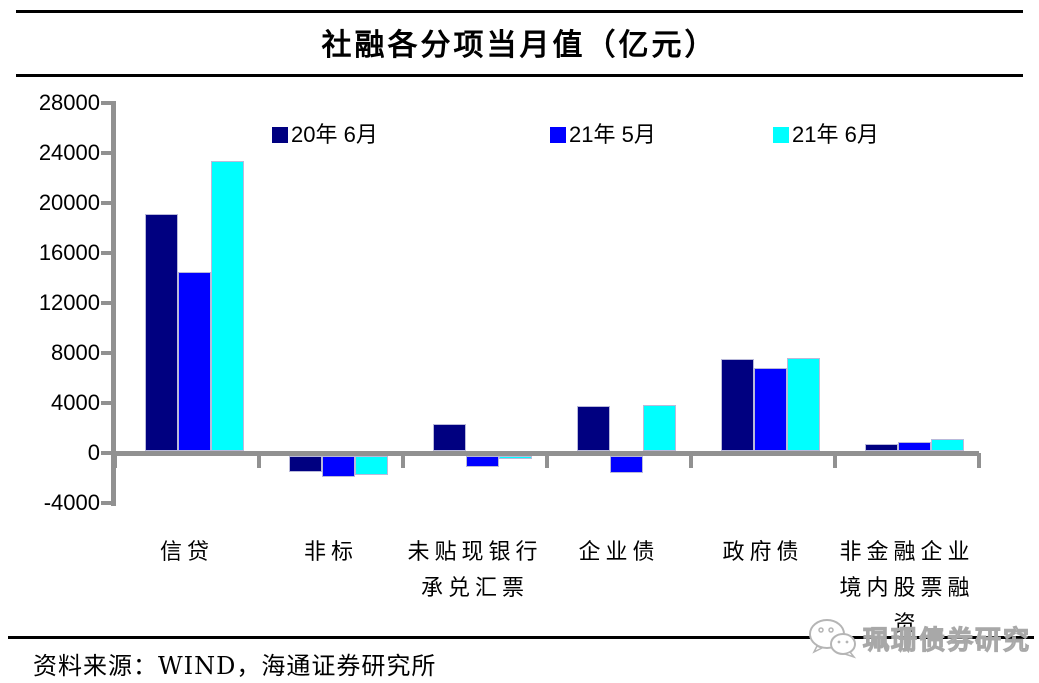  What do you see at coordinates (519, 75) in the screenshot?
I see `title-divider-rule` at bounding box center [519, 75].